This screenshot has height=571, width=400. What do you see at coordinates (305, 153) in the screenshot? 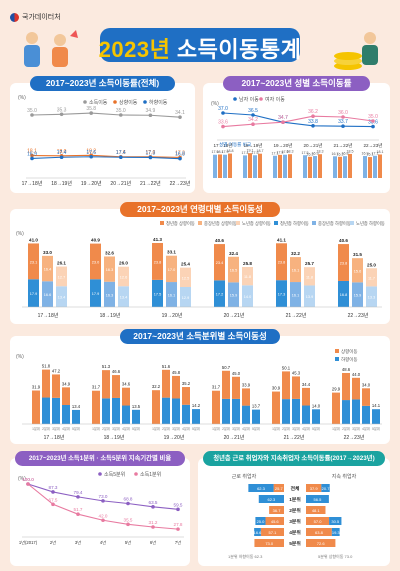
I see `bar-value: 17.5` at bounding box center [305, 153].